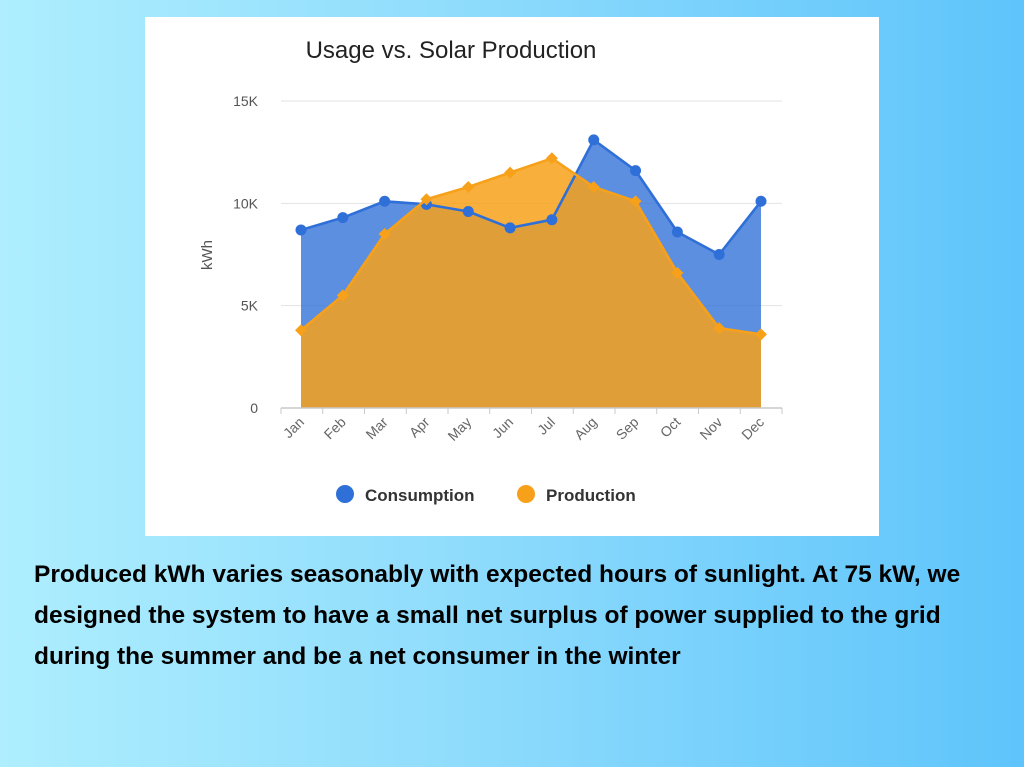 The image size is (1024, 767). Describe the element at coordinates (670, 427) in the screenshot. I see `x-tick-label: Oct` at that location.